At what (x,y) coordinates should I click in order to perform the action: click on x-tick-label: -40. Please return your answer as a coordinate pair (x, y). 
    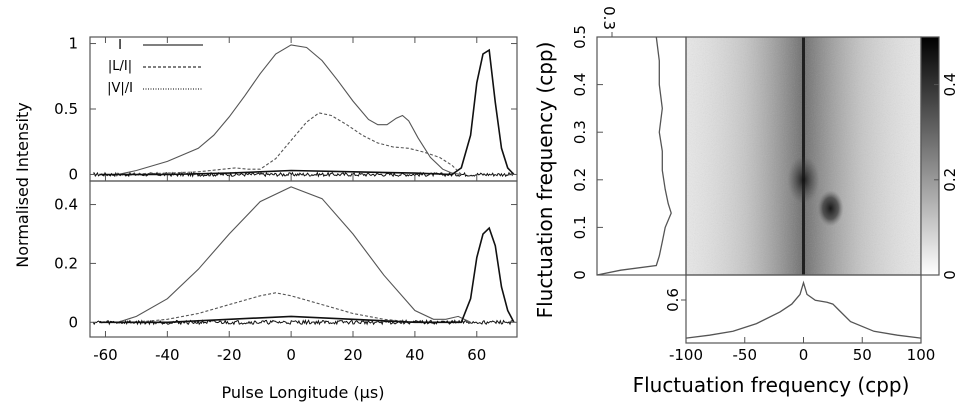
    Looking at the image, I should click on (167, 355).